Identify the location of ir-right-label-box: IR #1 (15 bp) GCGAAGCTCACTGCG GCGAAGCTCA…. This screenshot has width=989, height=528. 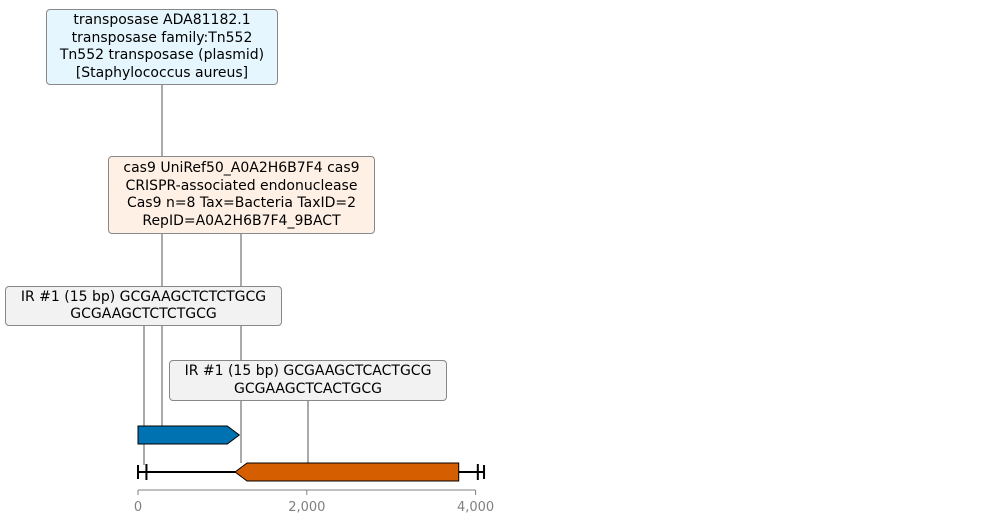
(308, 380).